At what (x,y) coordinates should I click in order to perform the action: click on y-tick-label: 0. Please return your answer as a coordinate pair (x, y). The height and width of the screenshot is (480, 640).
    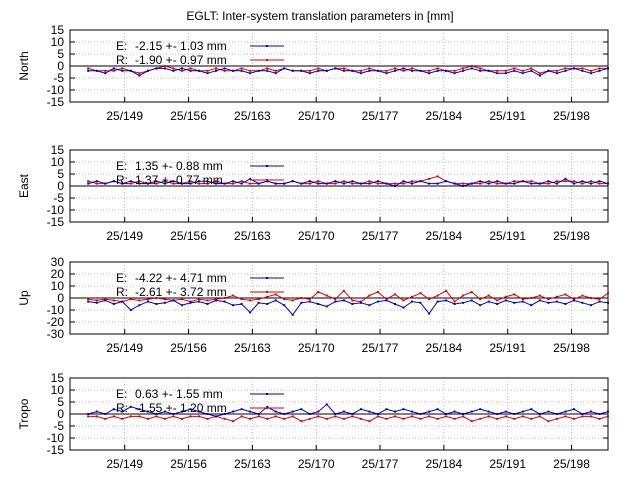
    Looking at the image, I should click on (60, 186).